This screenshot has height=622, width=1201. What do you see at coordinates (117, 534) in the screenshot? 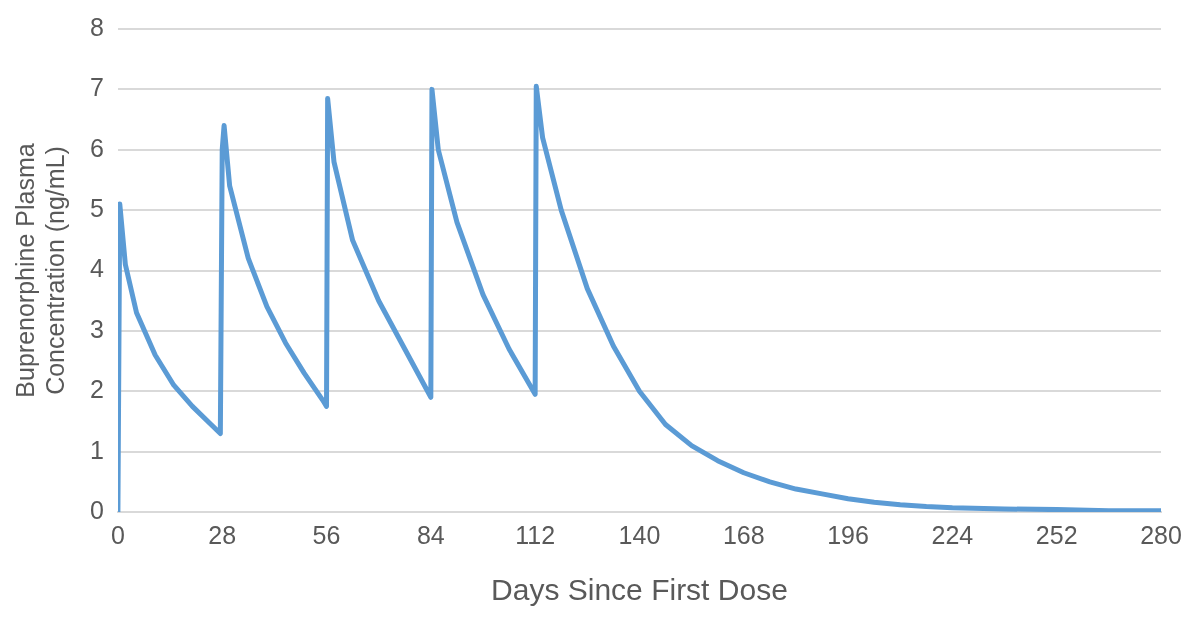
I see `x-tick-label: 0` at bounding box center [117, 534].